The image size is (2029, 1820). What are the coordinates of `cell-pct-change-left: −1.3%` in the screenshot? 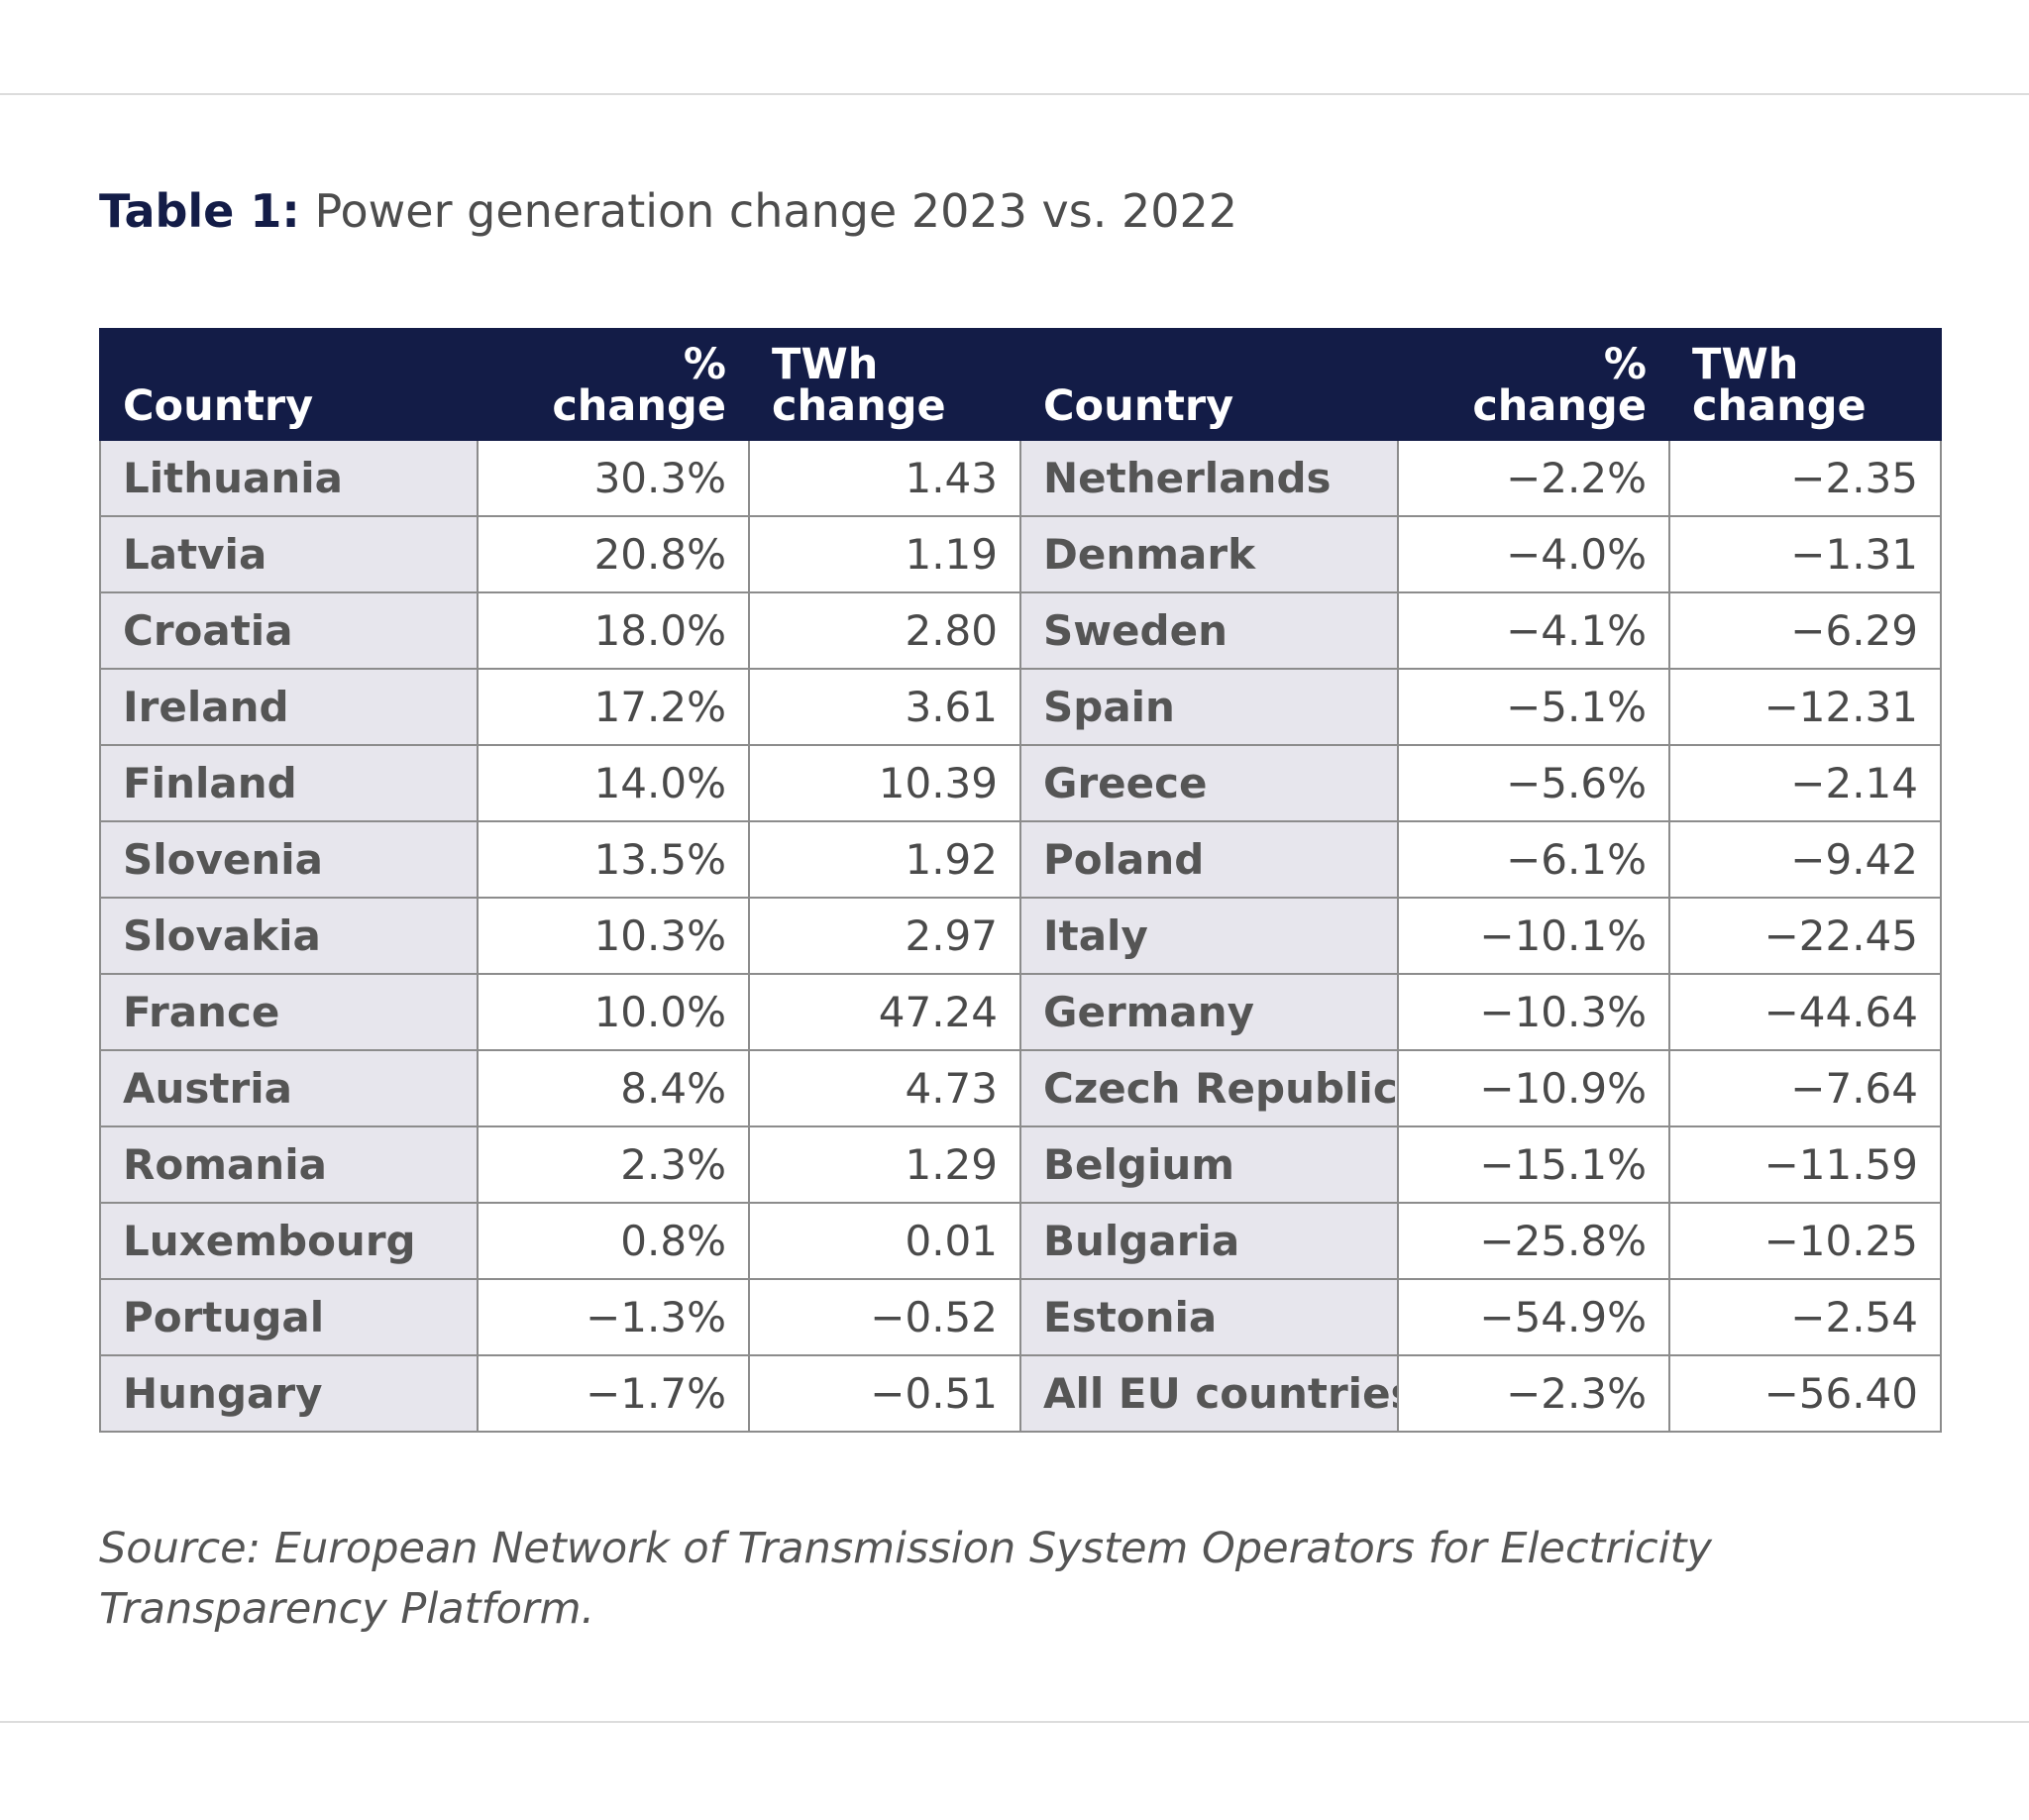 It's located at (614, 1317).